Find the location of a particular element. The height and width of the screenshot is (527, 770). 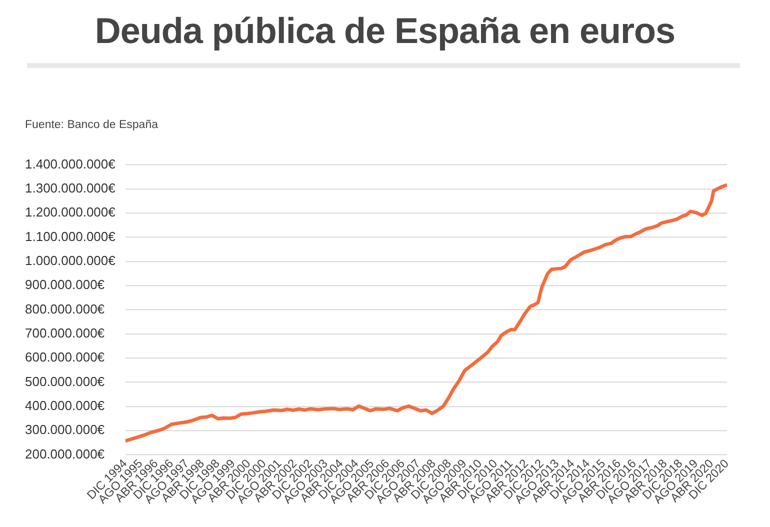

y-tick-label: 800.000.000€ is located at coordinates (65, 308).